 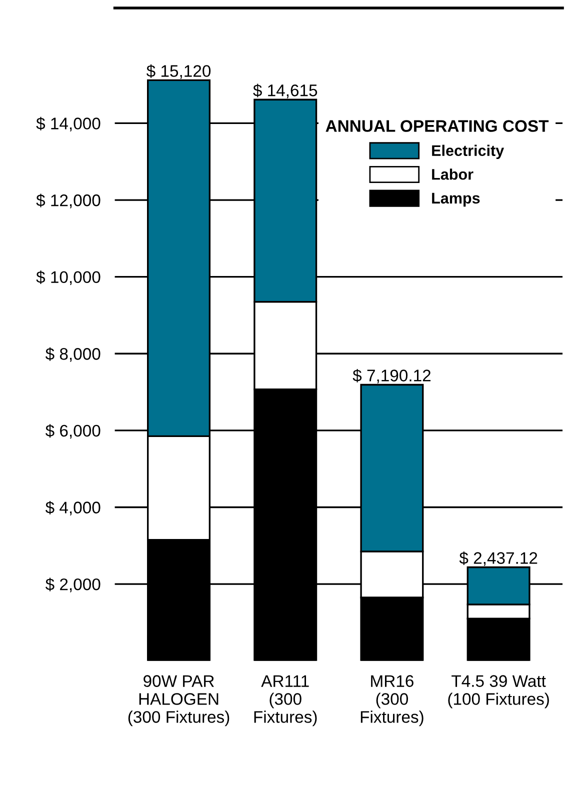 I want to click on y-tick-label: $ 12,000, so click(x=68, y=201).